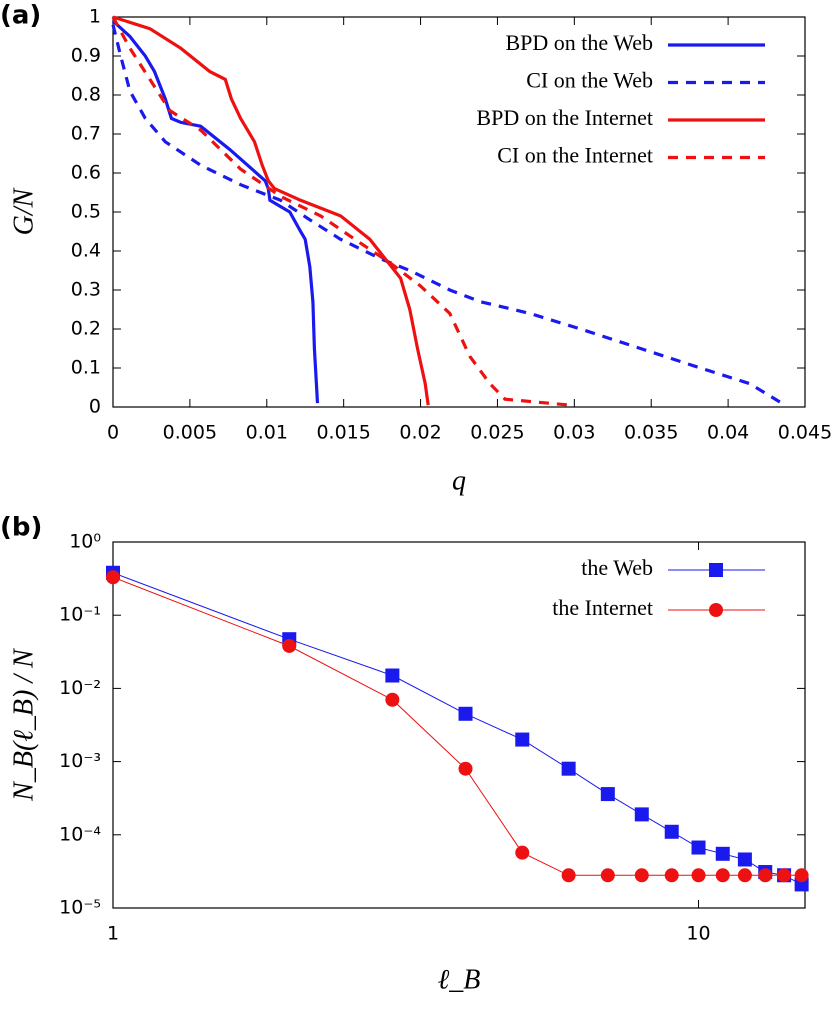  What do you see at coordinates (86, 212) in the screenshot?
I see `y-tick-label: 0.5` at bounding box center [86, 212].